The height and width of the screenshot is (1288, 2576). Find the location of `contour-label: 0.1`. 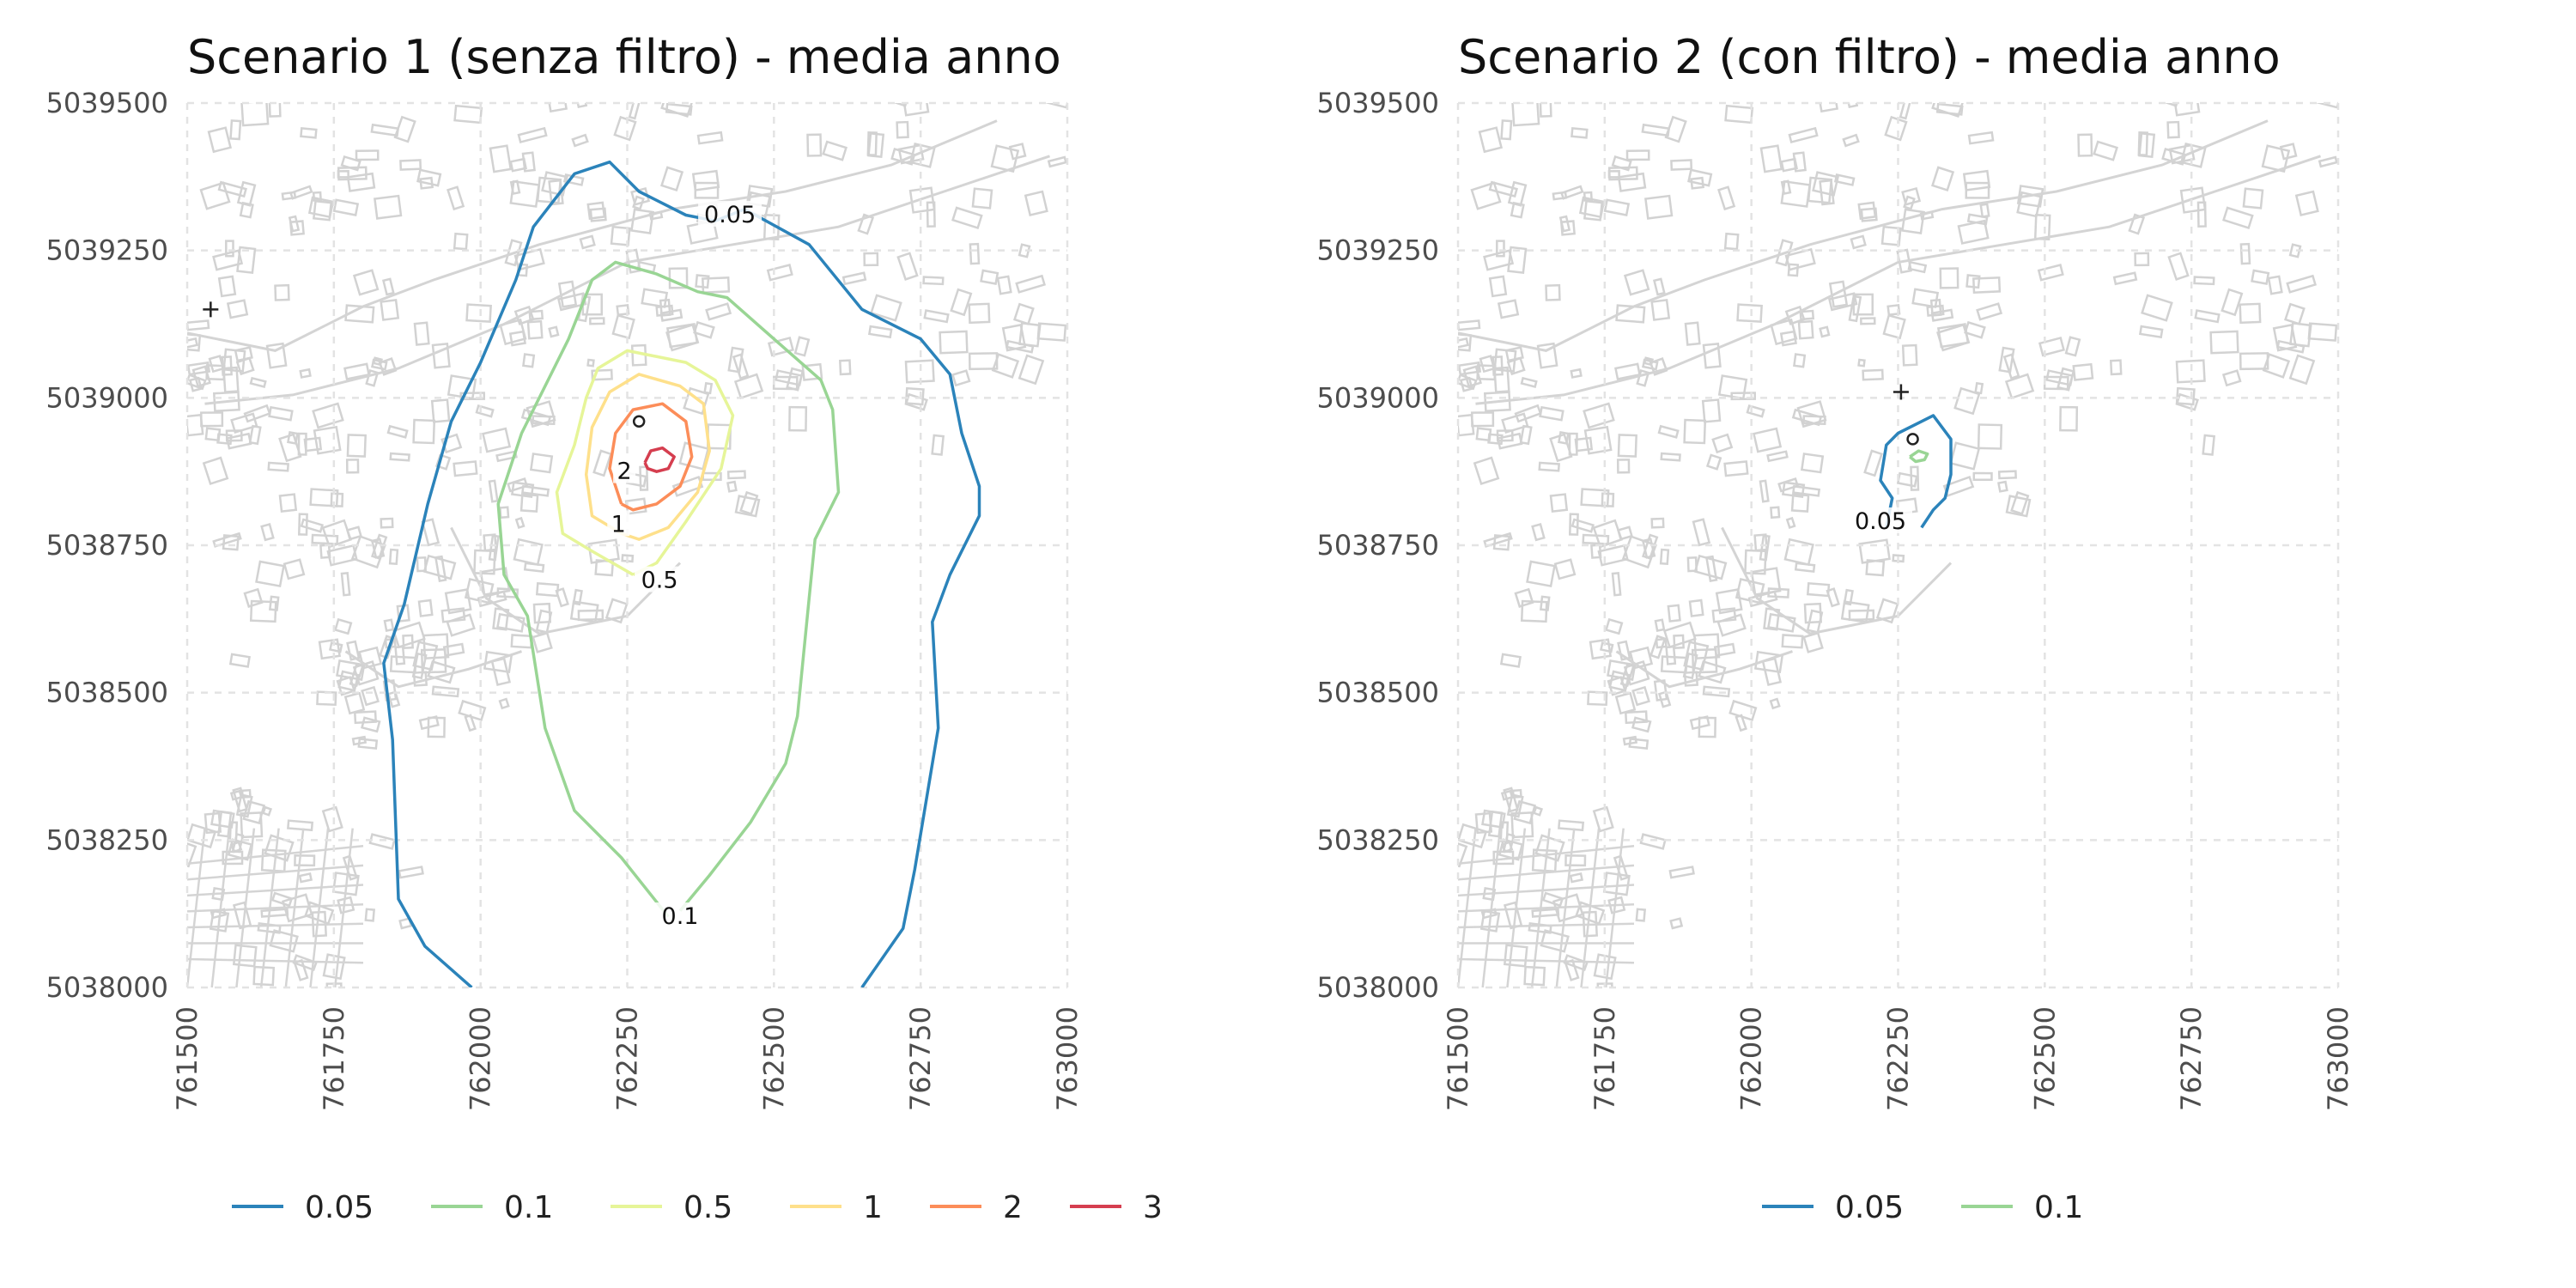

contour-label: 0.1 is located at coordinates (680, 917).